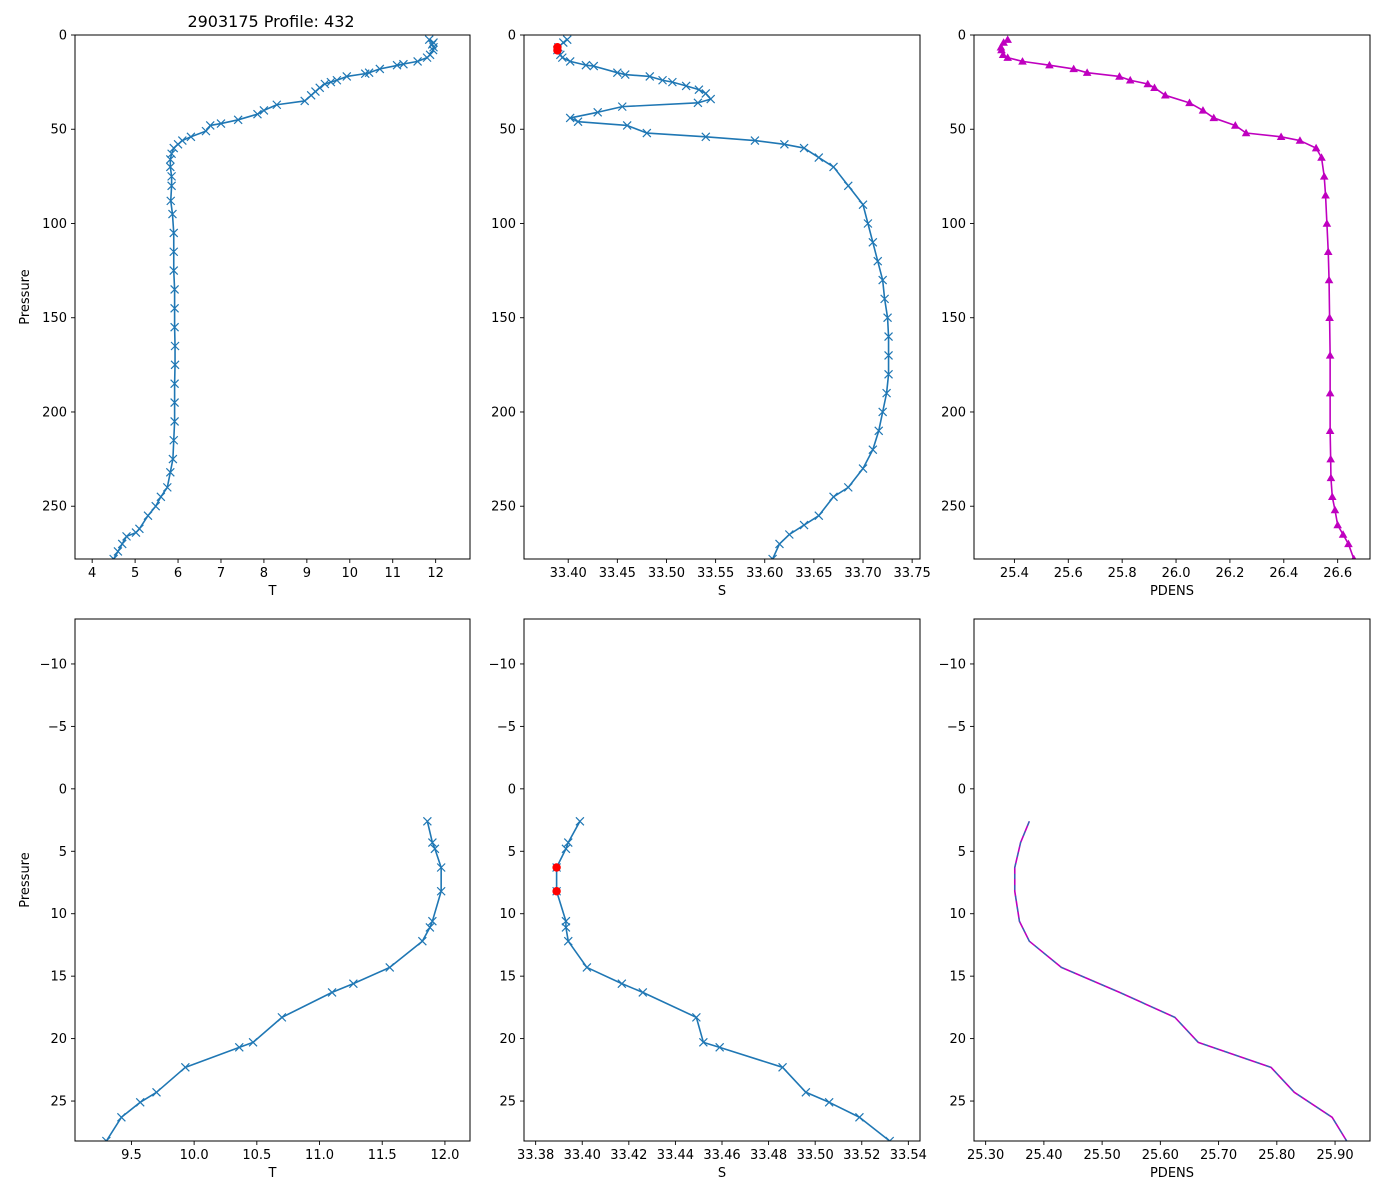  I want to click on y-tick-label: 50, so click(507, 130).